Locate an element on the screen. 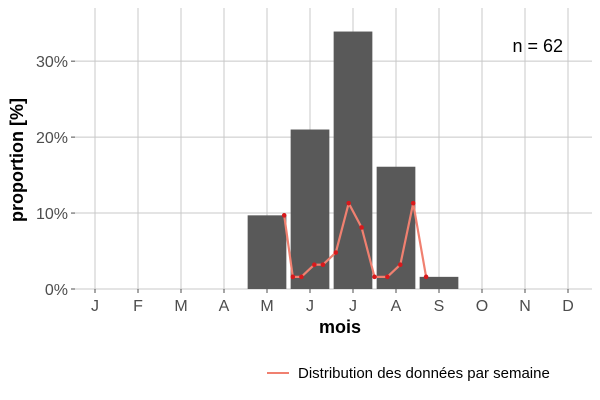  x-tick-label: F is located at coordinates (138, 306).